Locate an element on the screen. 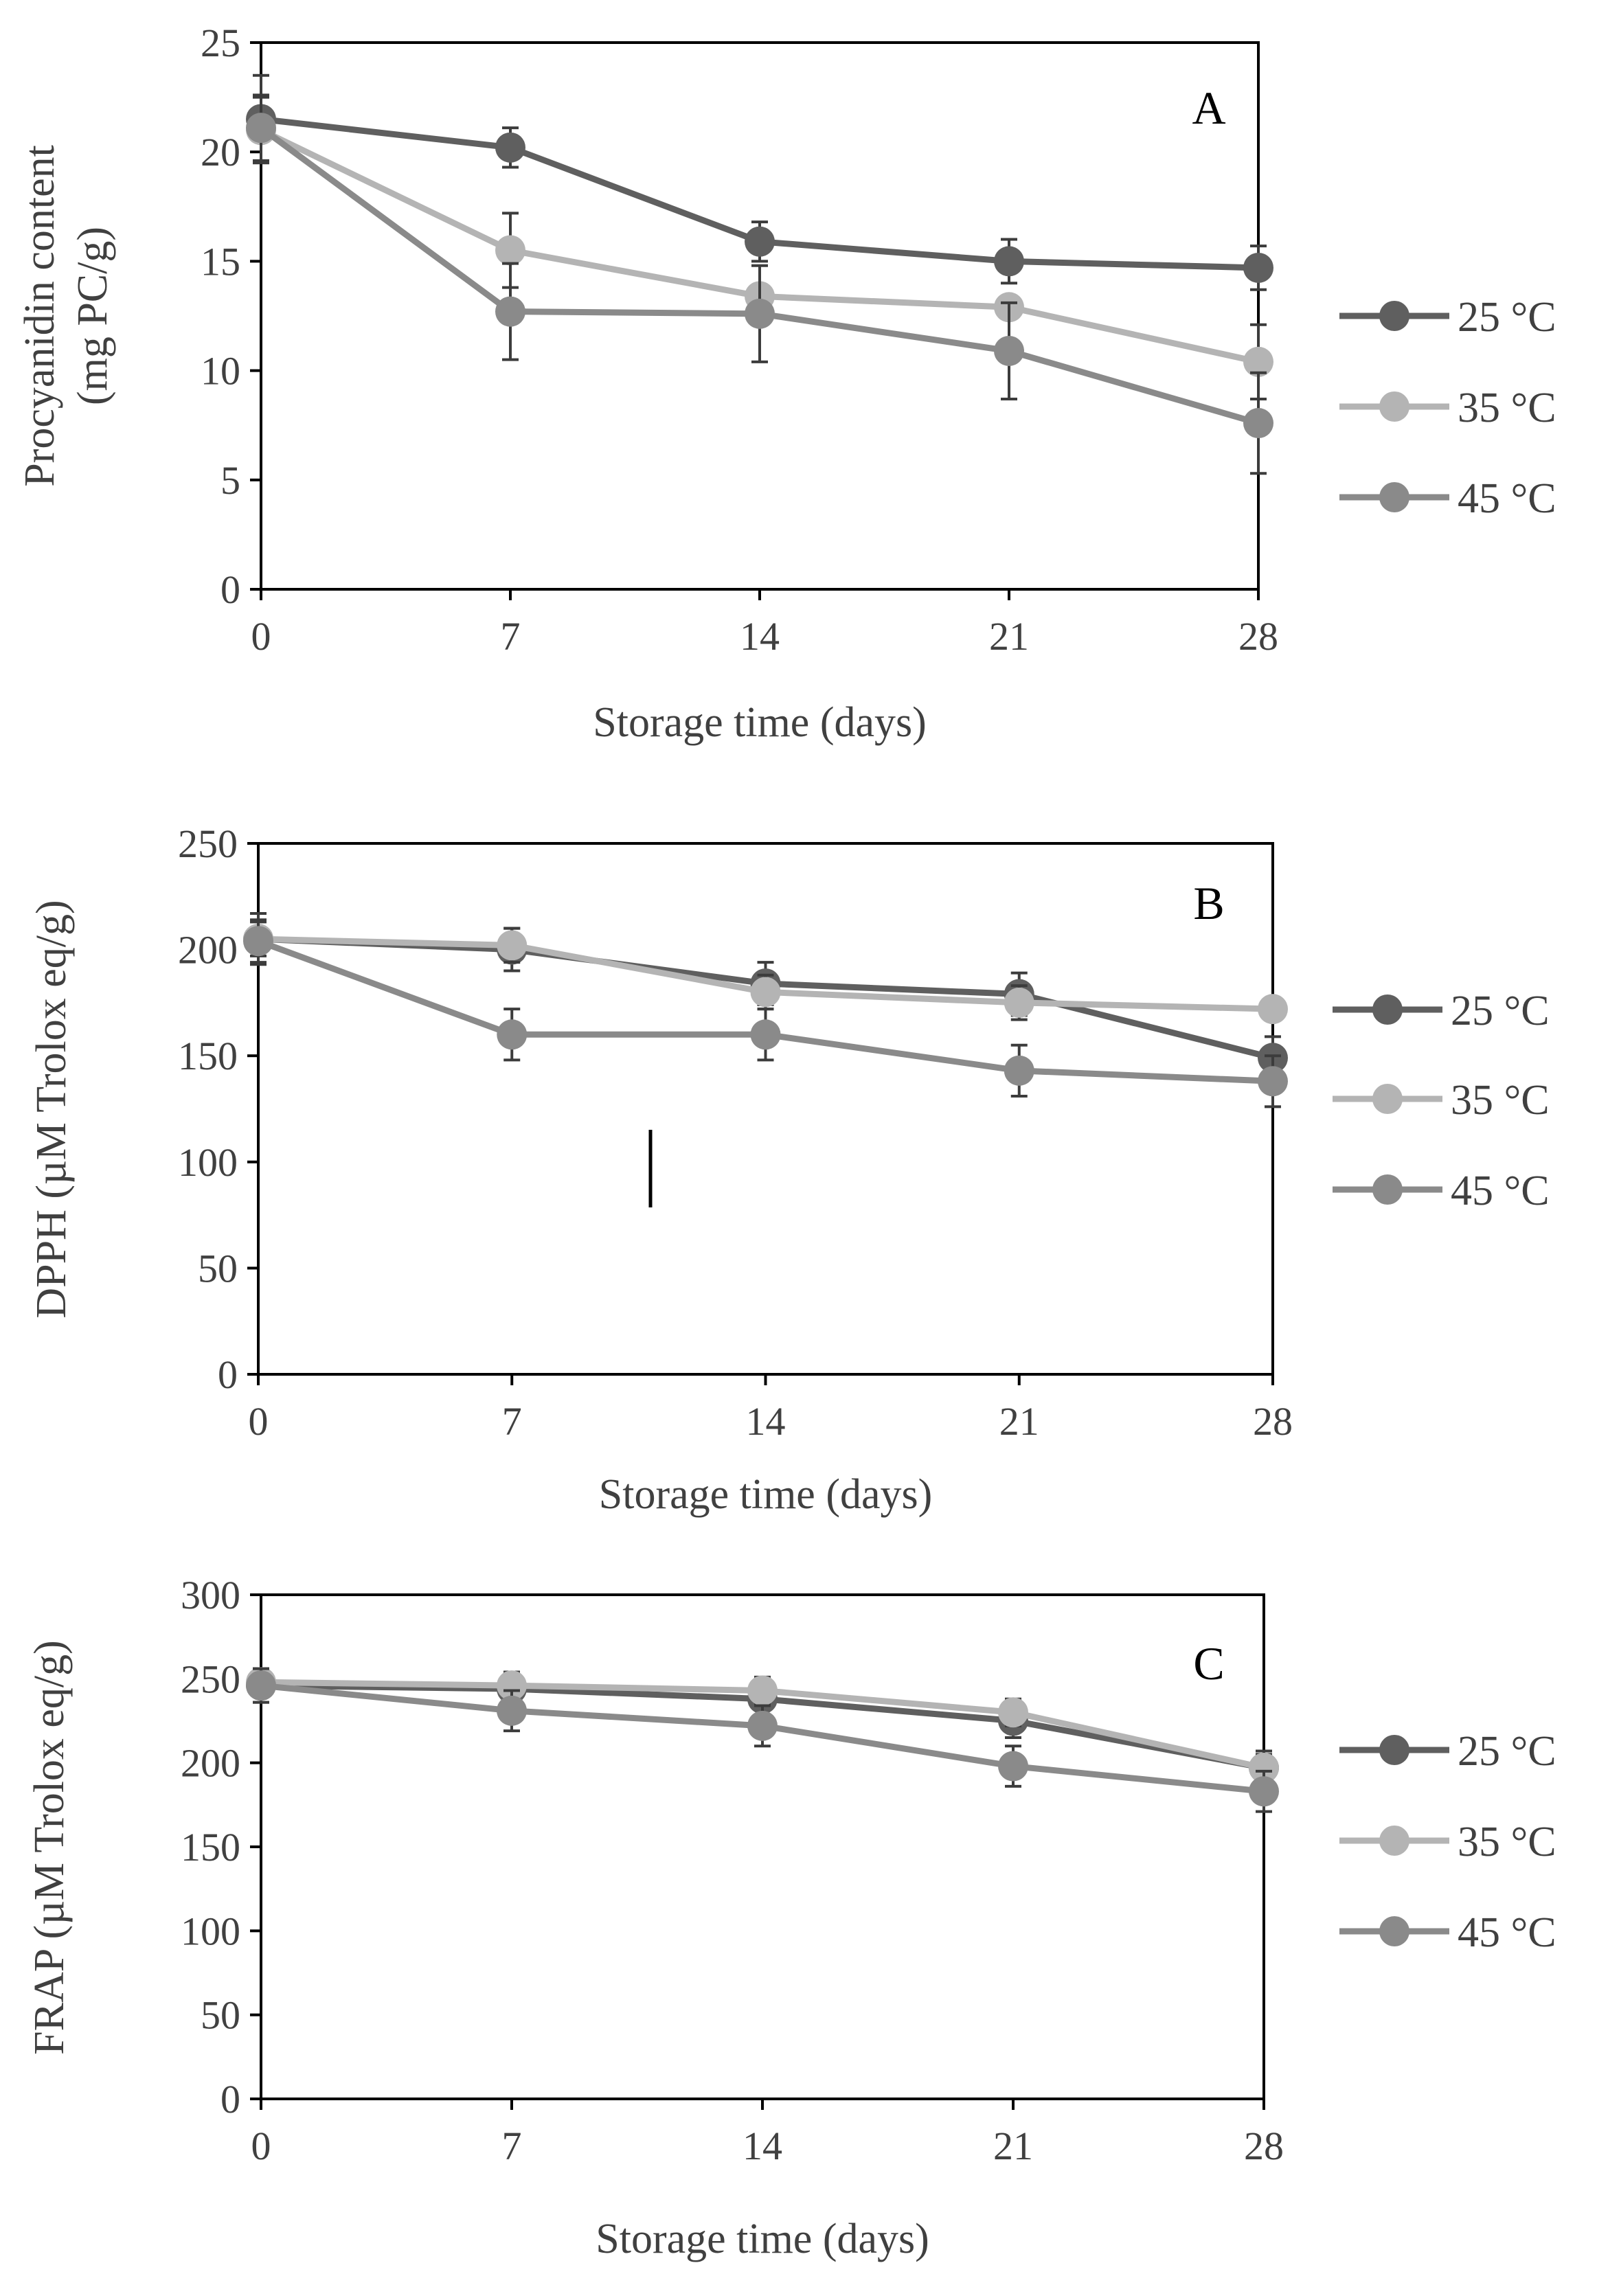 The width and height of the screenshot is (1597, 2296). series-35c is located at coordinates (765, 972).